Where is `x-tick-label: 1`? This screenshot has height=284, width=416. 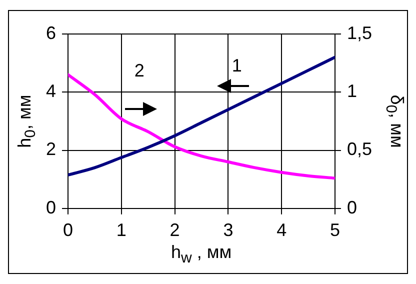 x-tick-label: 1 is located at coordinates (121, 230).